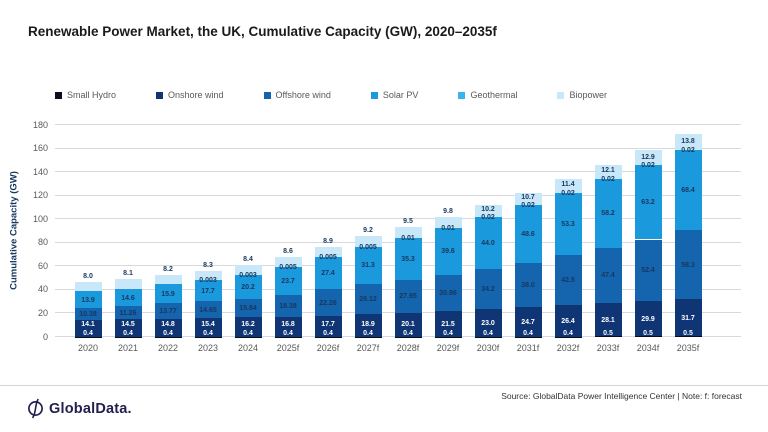 This screenshot has height=432, width=768. Describe the element at coordinates (448, 211) in the screenshot. I see `bar-label-biopower-2029f: 9.8` at that location.